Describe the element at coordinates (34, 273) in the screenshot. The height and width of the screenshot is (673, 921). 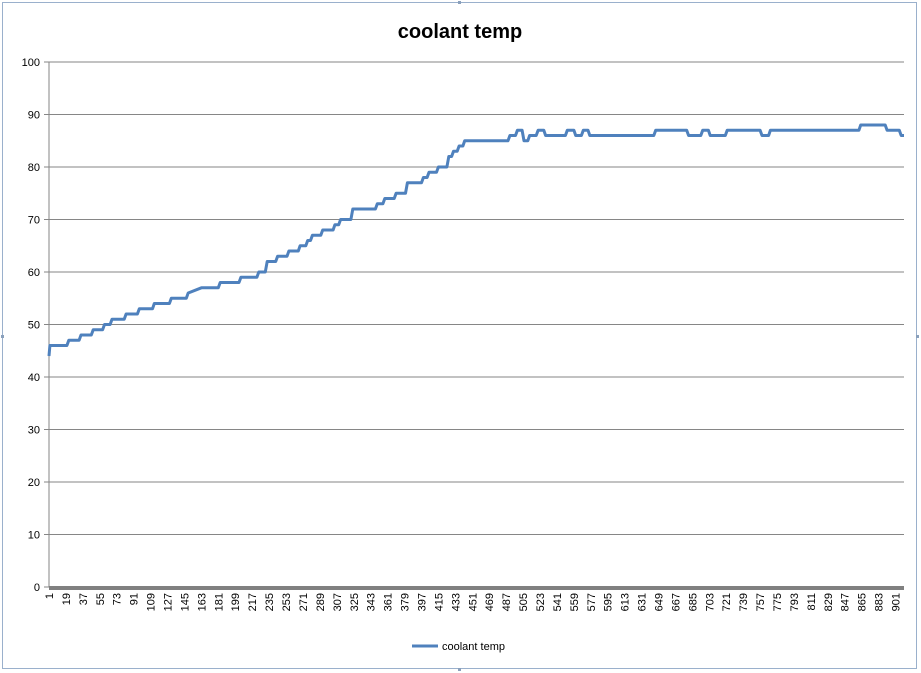
I see `y-tick-label: 60` at that location.